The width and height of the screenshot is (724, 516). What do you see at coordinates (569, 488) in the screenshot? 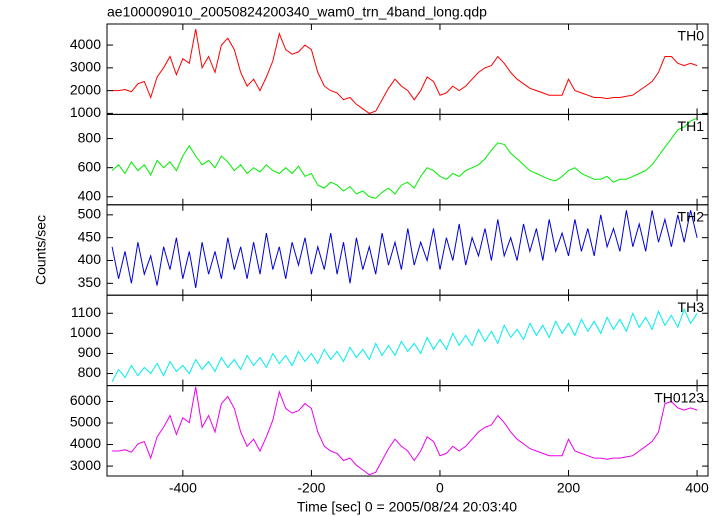
I see `x-tick-label: 200` at bounding box center [569, 488].